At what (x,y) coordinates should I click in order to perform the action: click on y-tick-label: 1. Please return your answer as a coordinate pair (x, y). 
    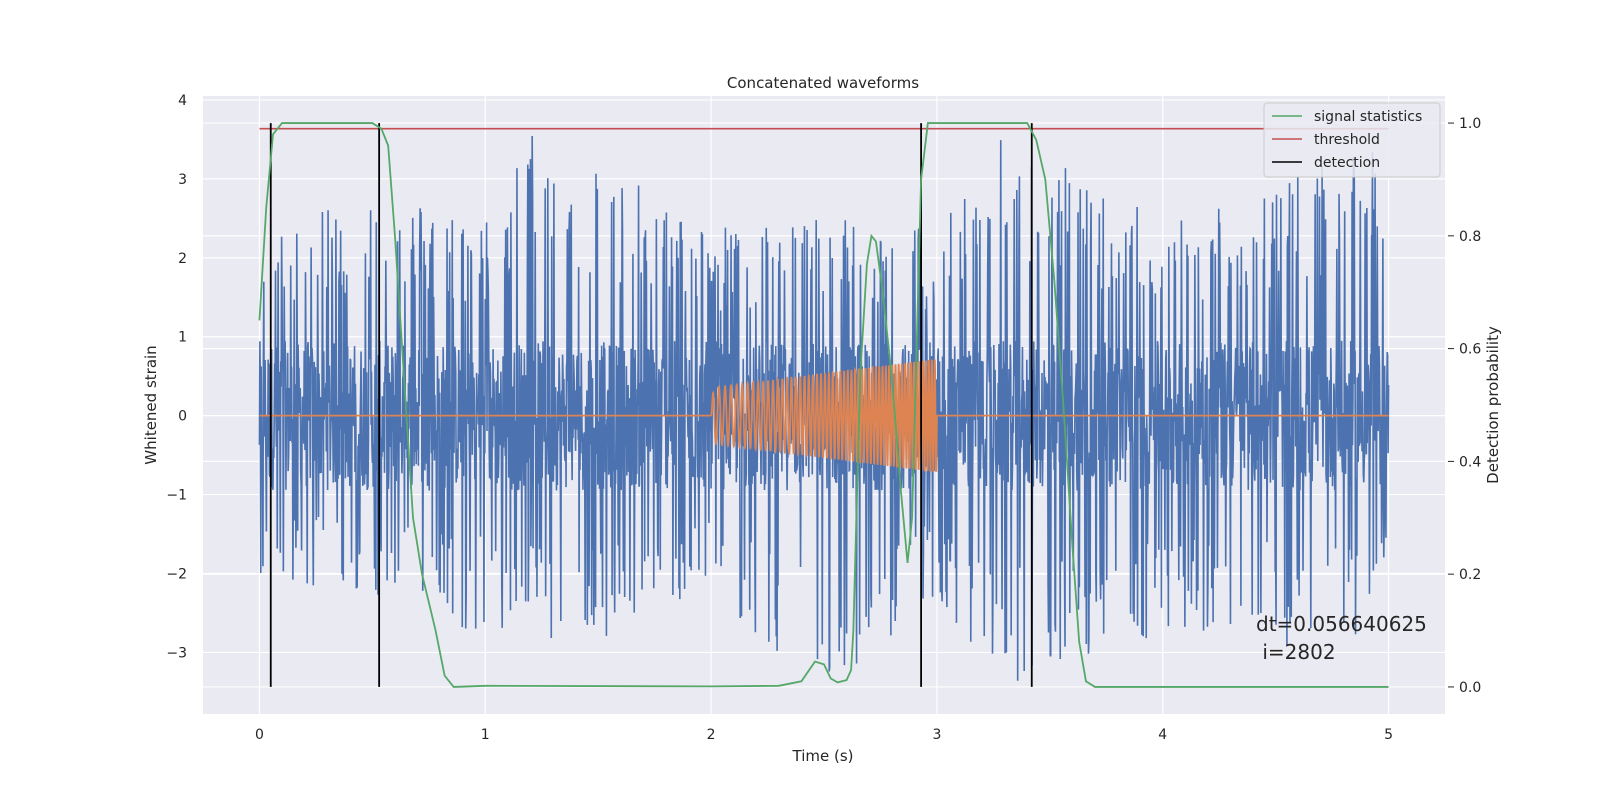
    Looking at the image, I should click on (182, 338).